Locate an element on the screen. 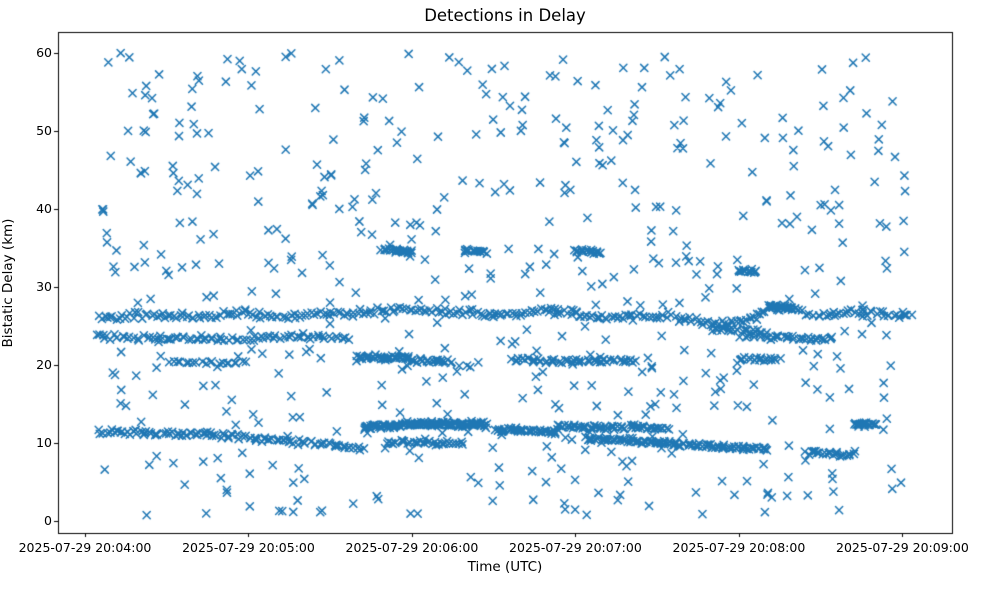 The image size is (982, 590). x-tick-label: 2025-07-29 20:08:00 is located at coordinates (739, 547).